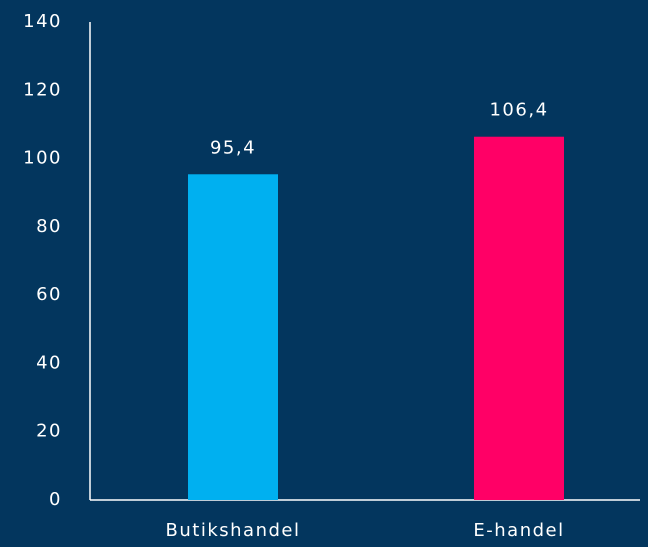 The height and width of the screenshot is (547, 648). I want to click on y-tick-label: 140, so click(42, 21).